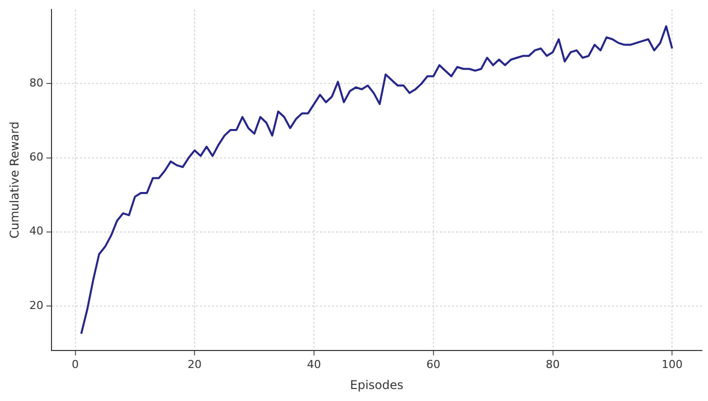 The image size is (708, 401). I want to click on y-axis-title: Cumulative Reward, so click(14, 180).